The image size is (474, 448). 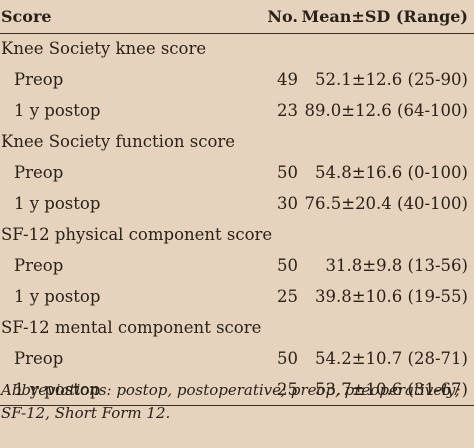 What do you see at coordinates (287, 110) in the screenshot?
I see `row-count: 23` at bounding box center [287, 110].